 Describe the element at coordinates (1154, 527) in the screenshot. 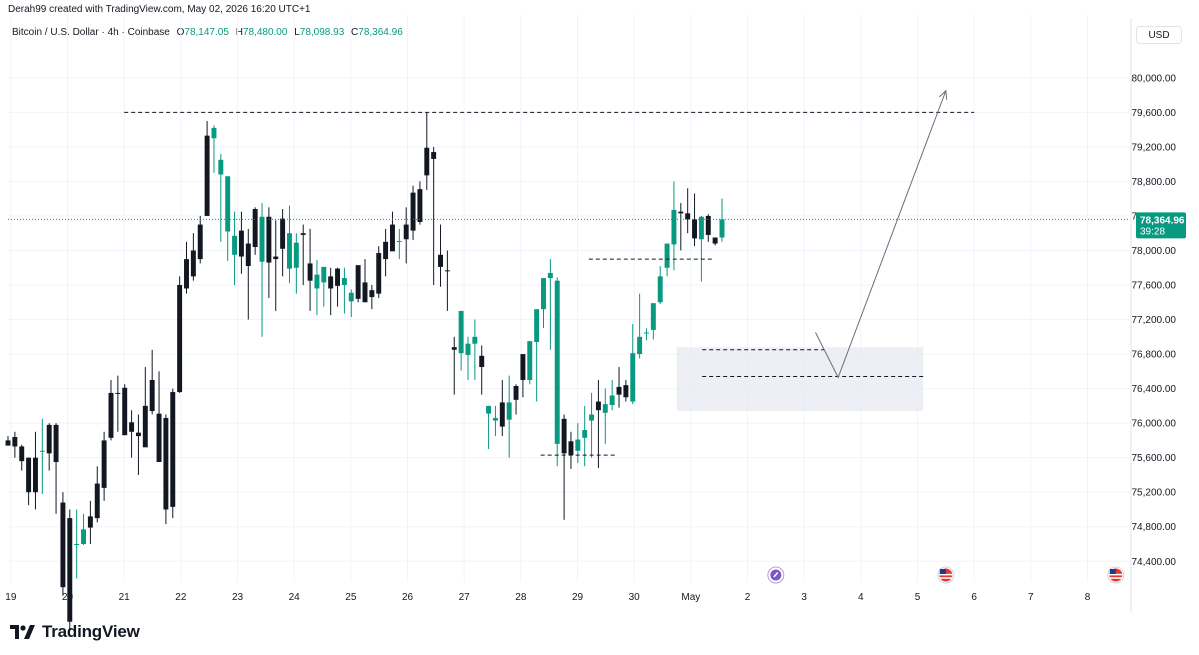

I see `price-tick-label: 74,800.00` at that location.